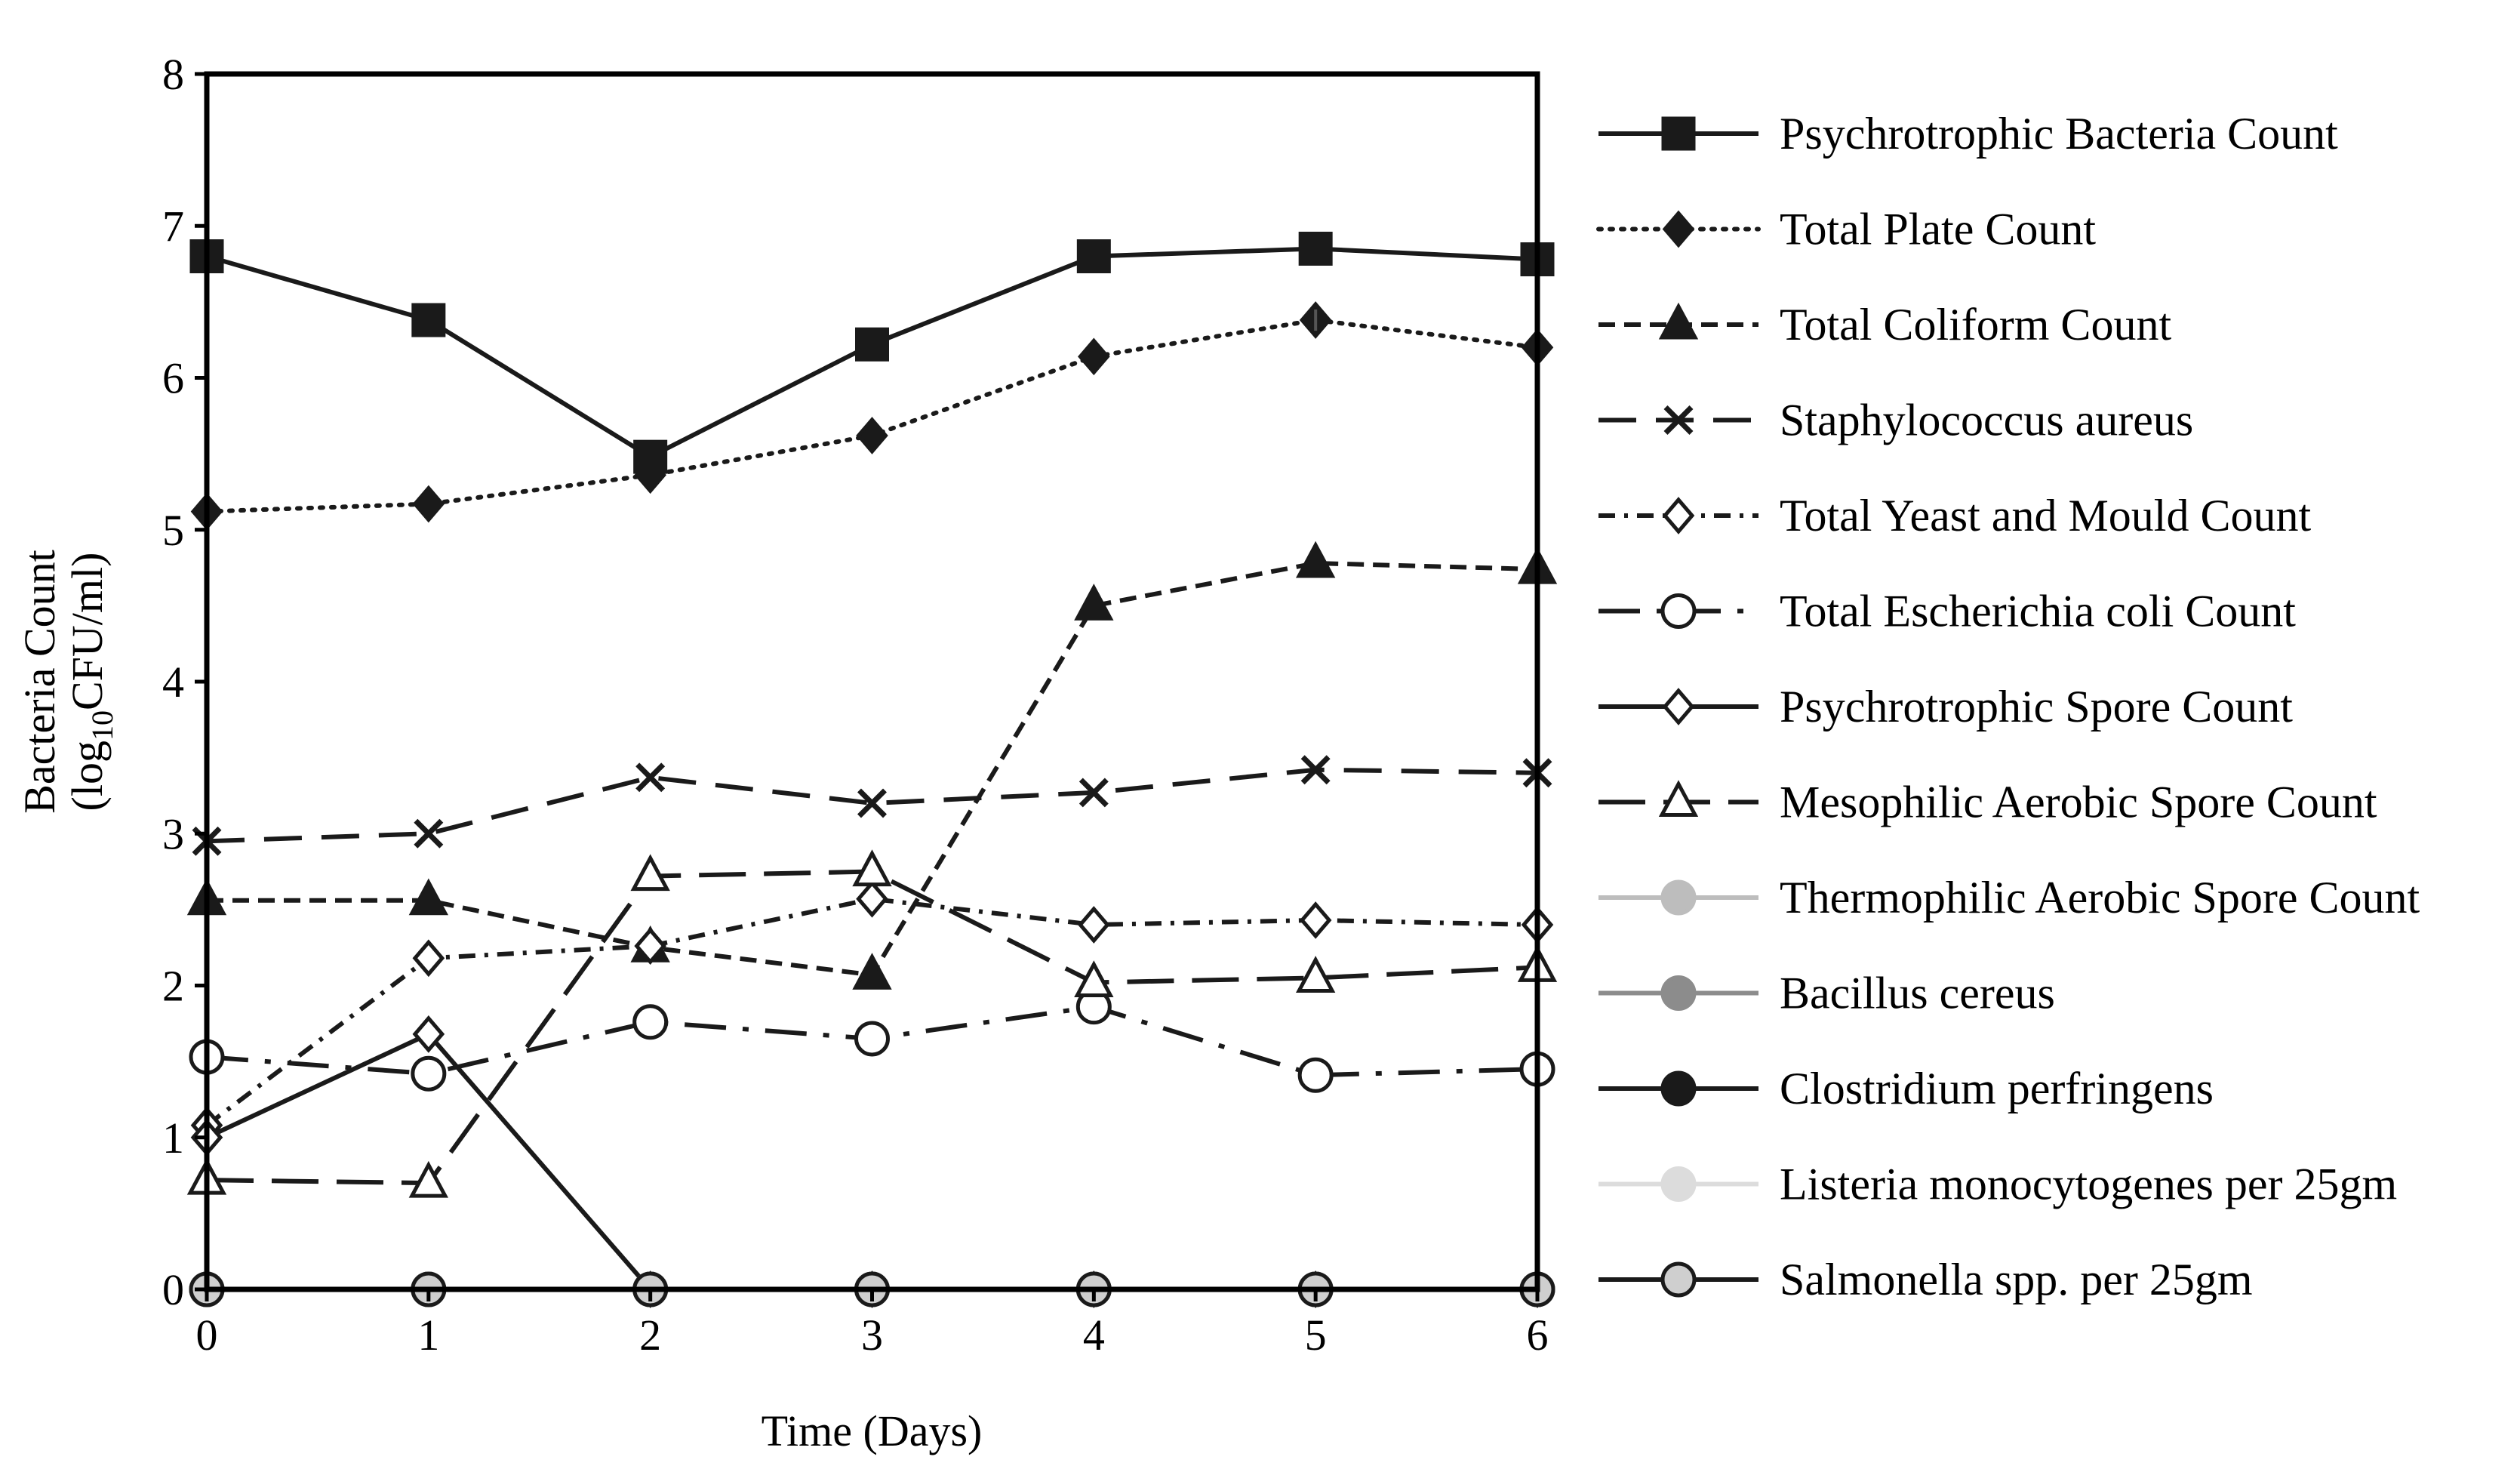  I want to click on legend-label: Salmonella spp. per 25gm, so click(2016, 1279).